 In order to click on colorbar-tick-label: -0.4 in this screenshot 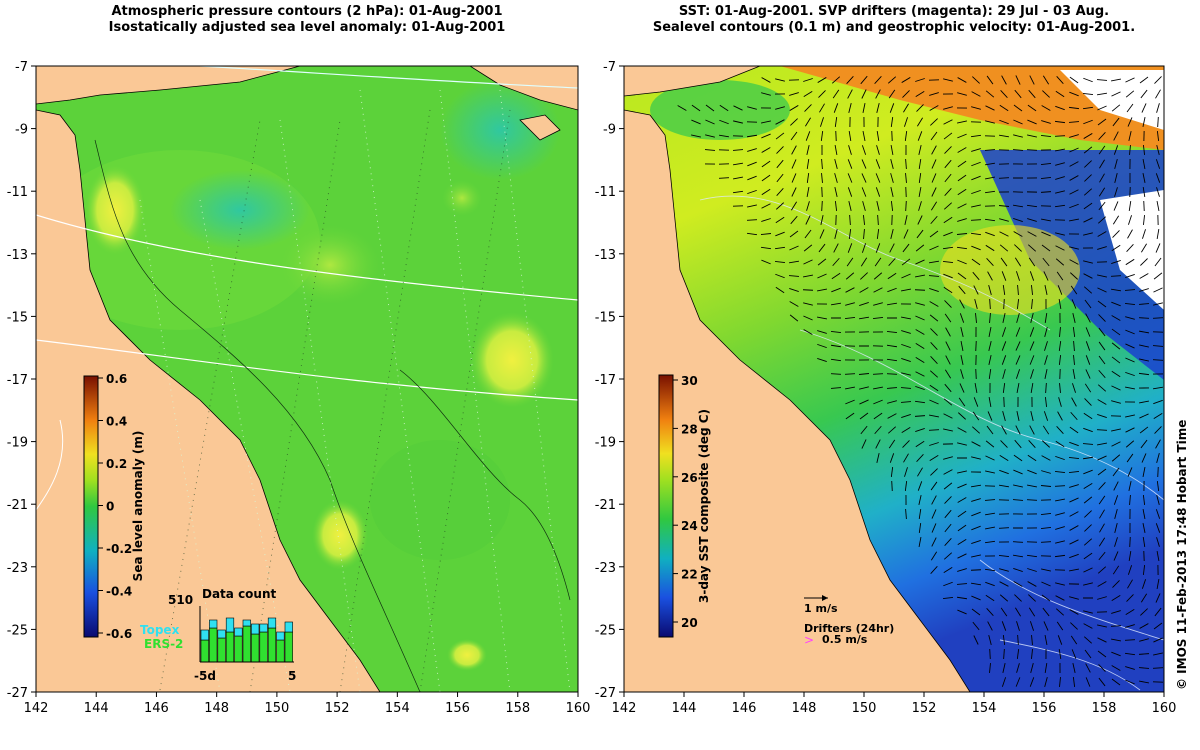, I will do `click(119, 592)`.